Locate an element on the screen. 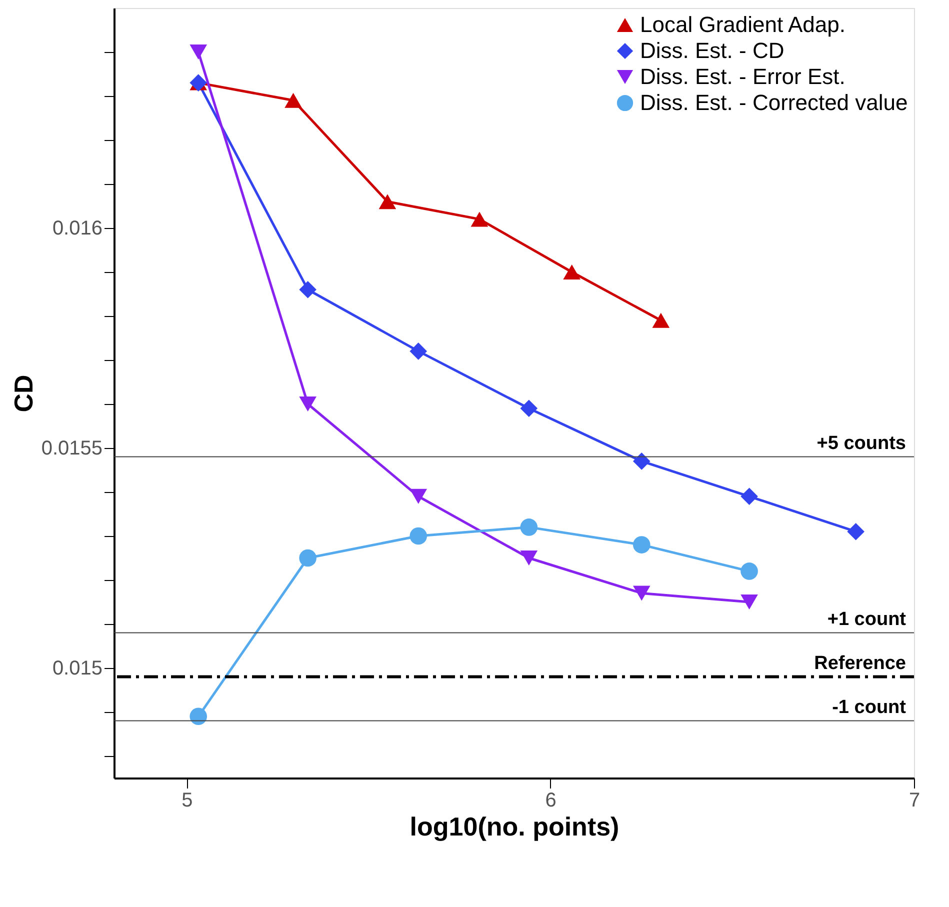 The image size is (949, 907). y-axis-title: CD is located at coordinates (23, 393).